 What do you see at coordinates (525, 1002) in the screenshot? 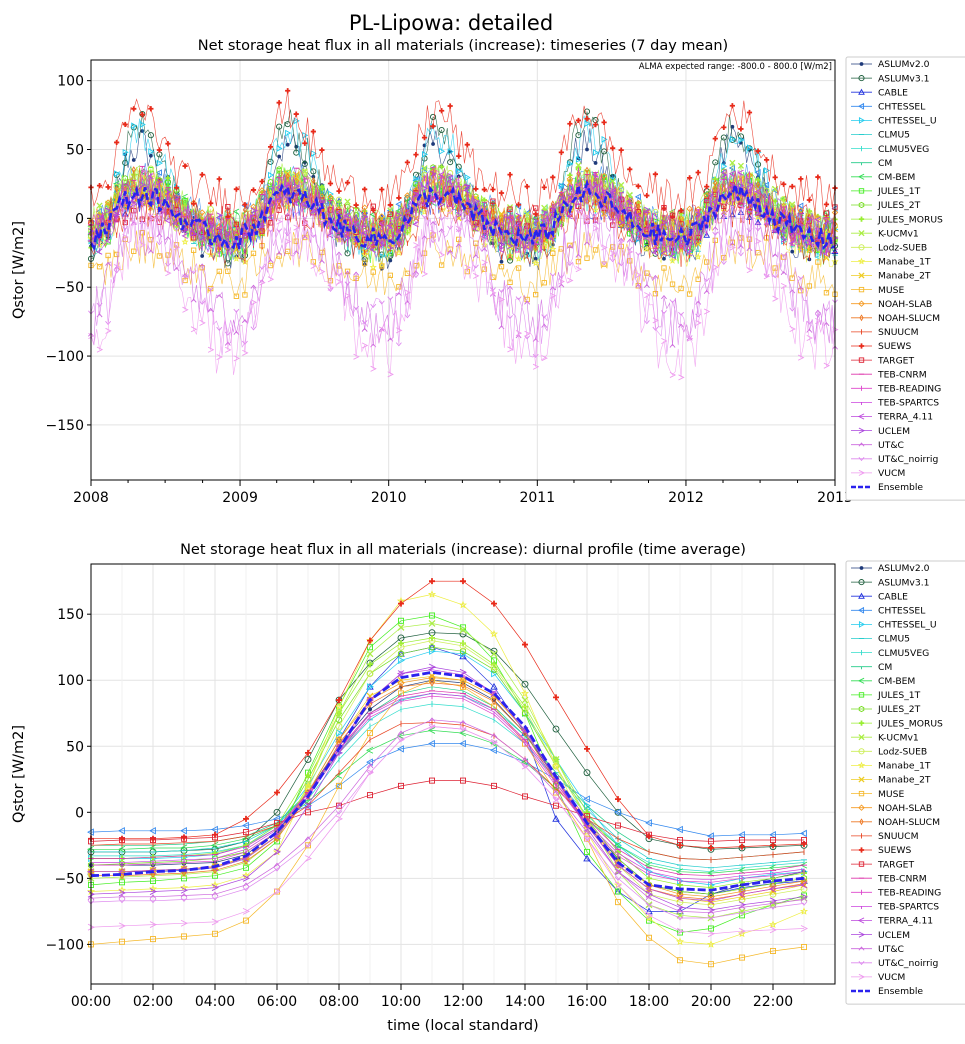
I see `diurnal-xtick-label: 14:00` at bounding box center [525, 1002].